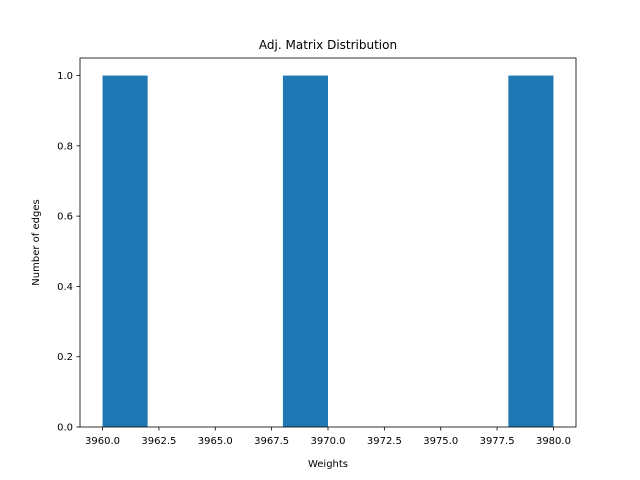  Describe the element at coordinates (36, 242) in the screenshot. I see `y-axis-label: Number of edges` at that location.